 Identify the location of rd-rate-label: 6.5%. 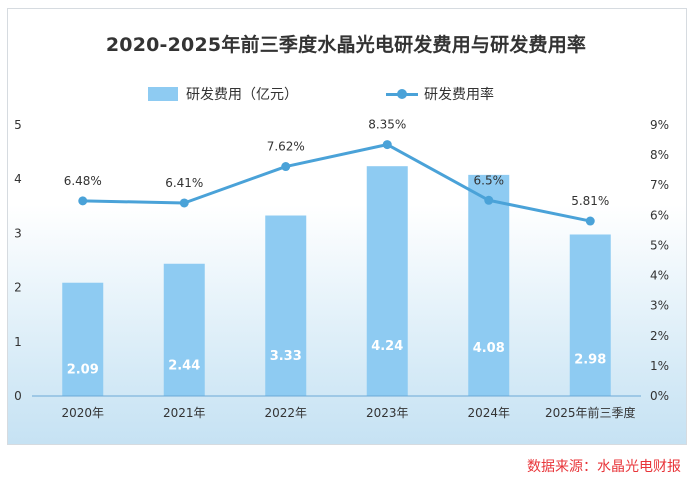
(489, 180).